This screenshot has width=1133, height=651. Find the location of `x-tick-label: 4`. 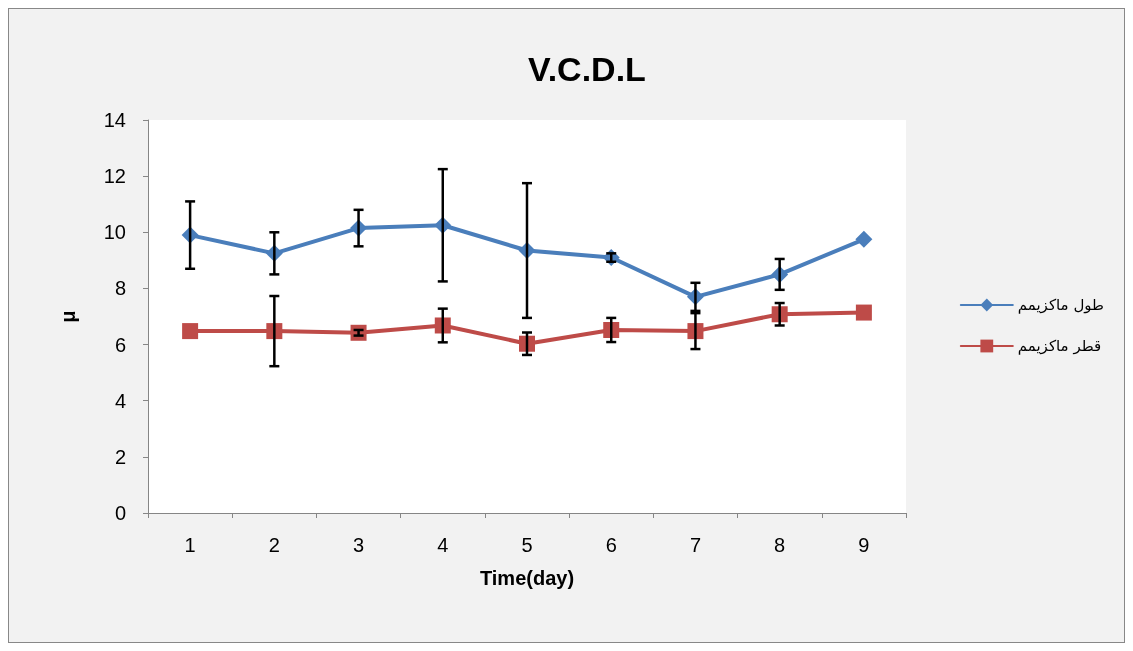

x-tick-label: 4 is located at coordinates (443, 545).